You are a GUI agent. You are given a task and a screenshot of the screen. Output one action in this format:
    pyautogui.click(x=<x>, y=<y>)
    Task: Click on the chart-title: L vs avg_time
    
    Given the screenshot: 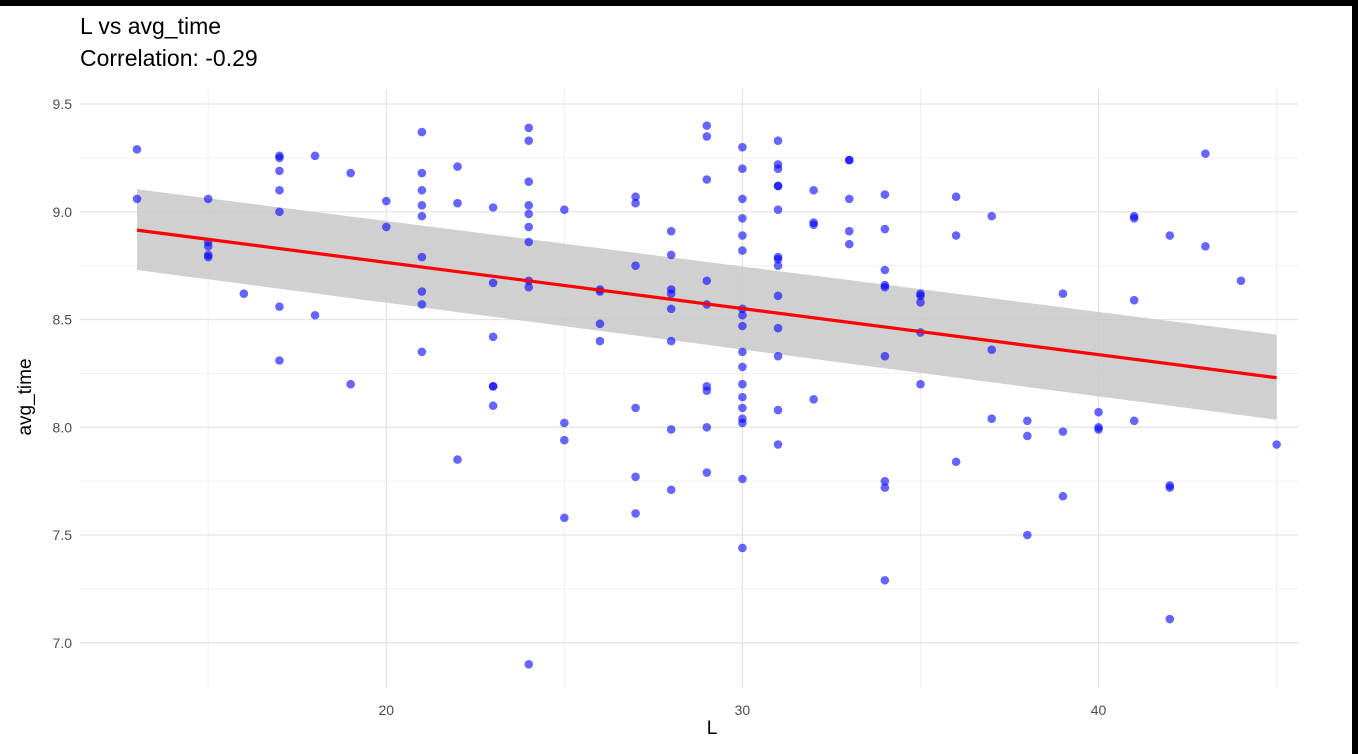 What is the action you would take?
    pyautogui.click(x=150, y=26)
    